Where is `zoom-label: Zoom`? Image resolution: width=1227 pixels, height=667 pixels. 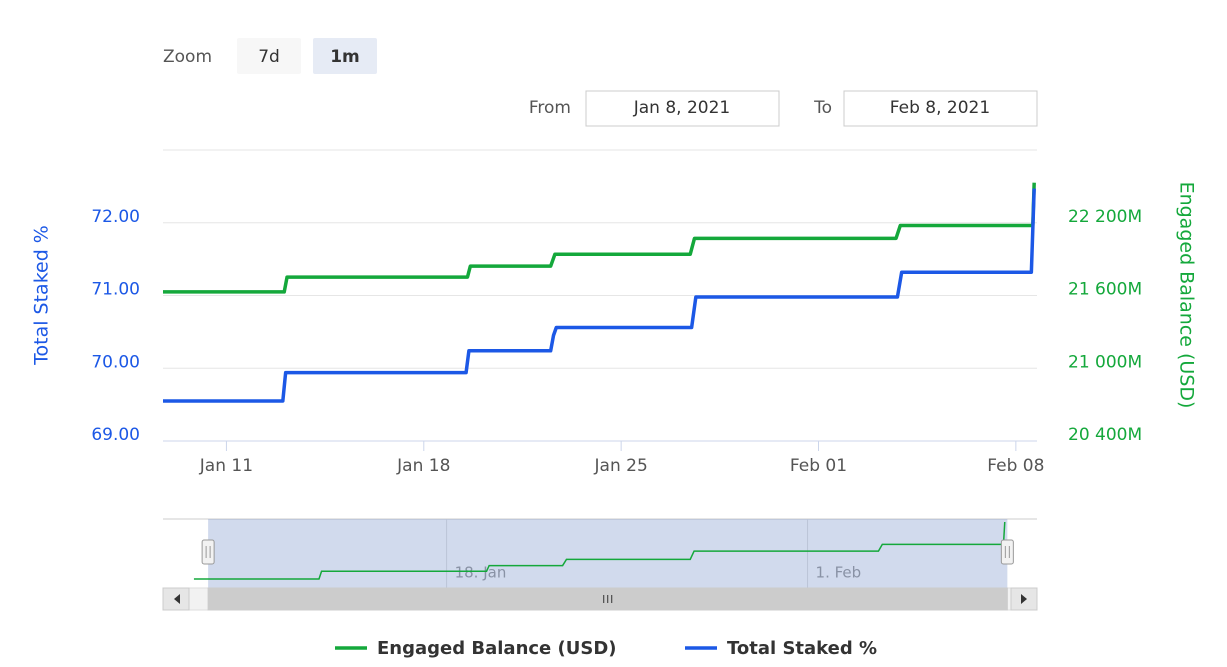
zoom-label: Zoom is located at coordinates (187, 57).